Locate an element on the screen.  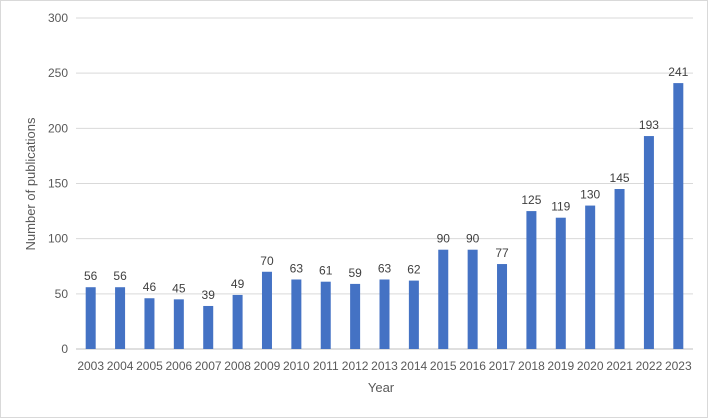
data-label-2007: 39 is located at coordinates (209, 295).